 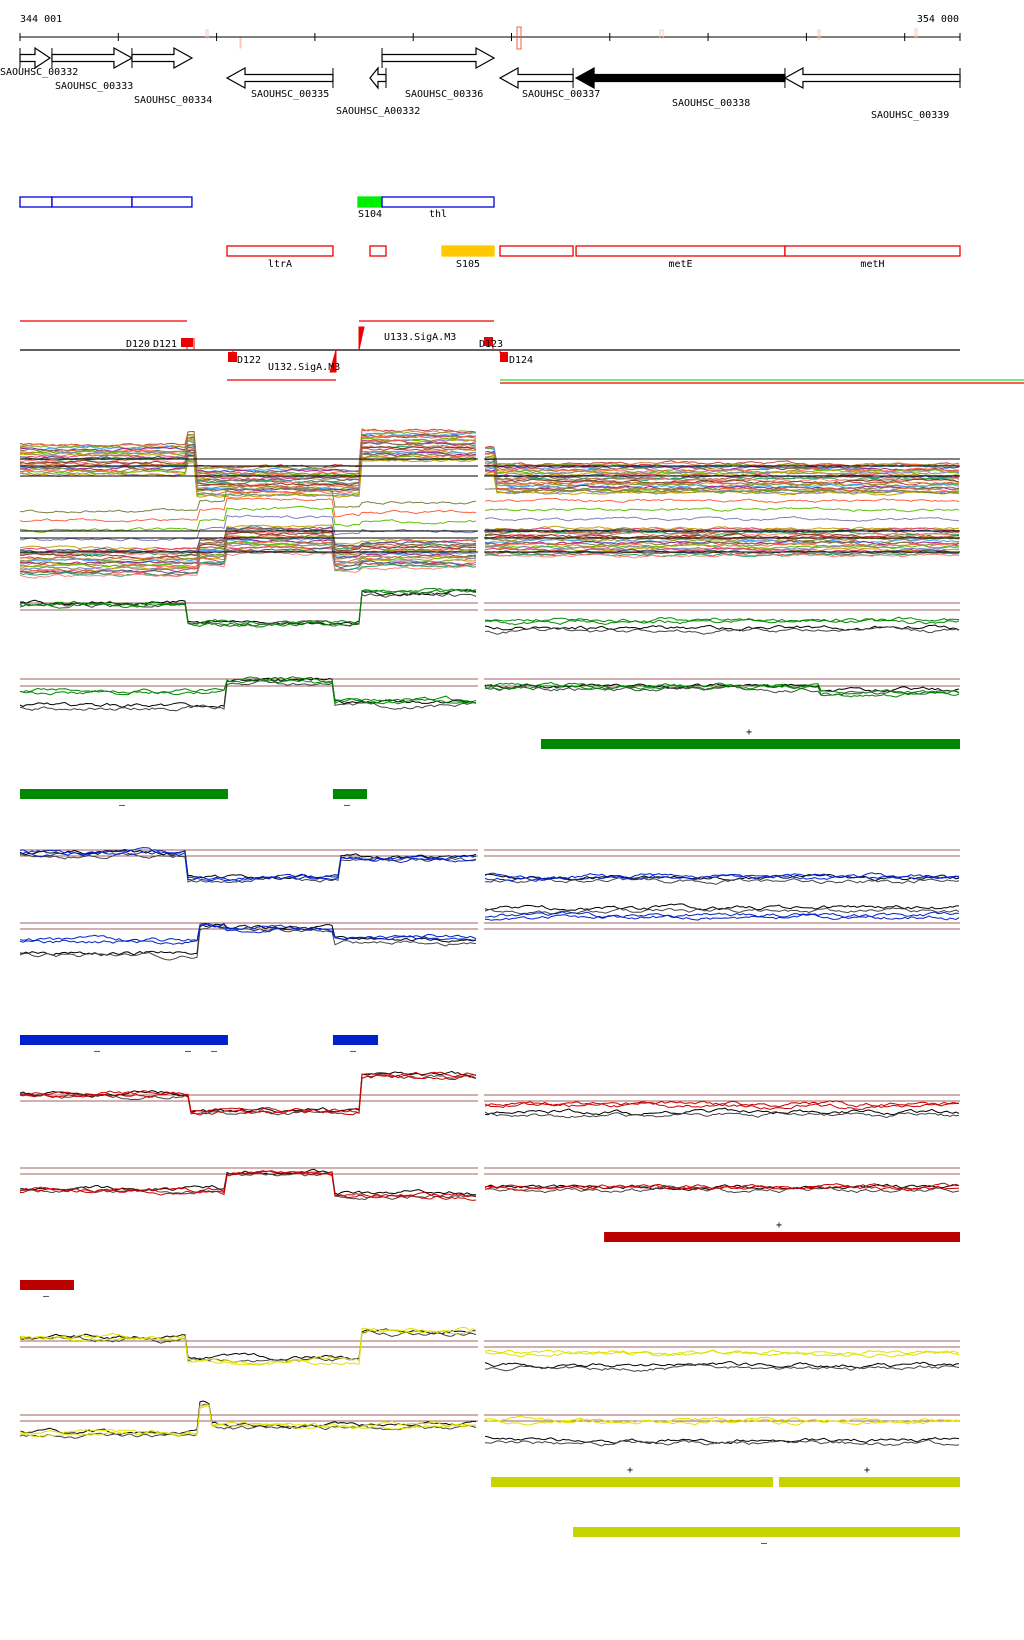 What do you see at coordinates (39, 72) in the screenshot?
I see `gene-label: SAOUHSC_00332` at bounding box center [39, 72].